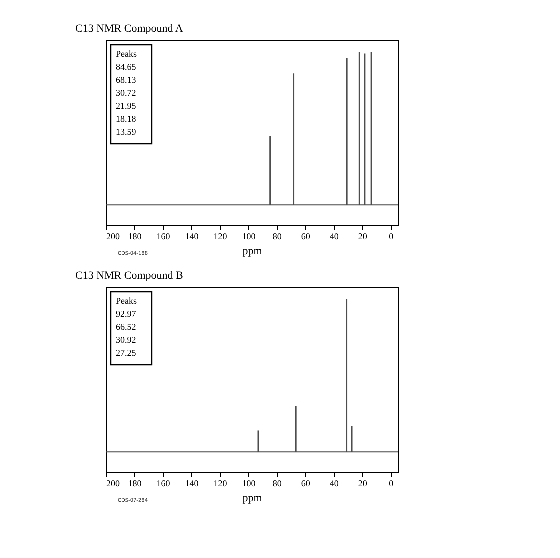 The height and width of the screenshot is (558, 560). Describe the element at coordinates (130, 276) in the screenshot. I see `chart-title: C13 NMR Compound B` at that location.